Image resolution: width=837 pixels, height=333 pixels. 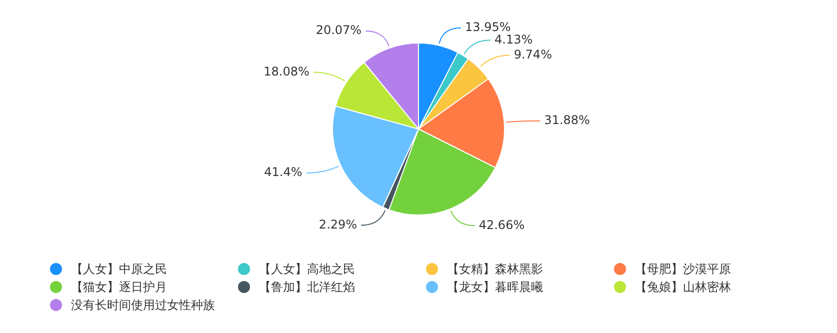 What do you see at coordinates (307, 287) in the screenshot?
I see `legend-label: 【鲁加】北洋红焰` at bounding box center [307, 287].